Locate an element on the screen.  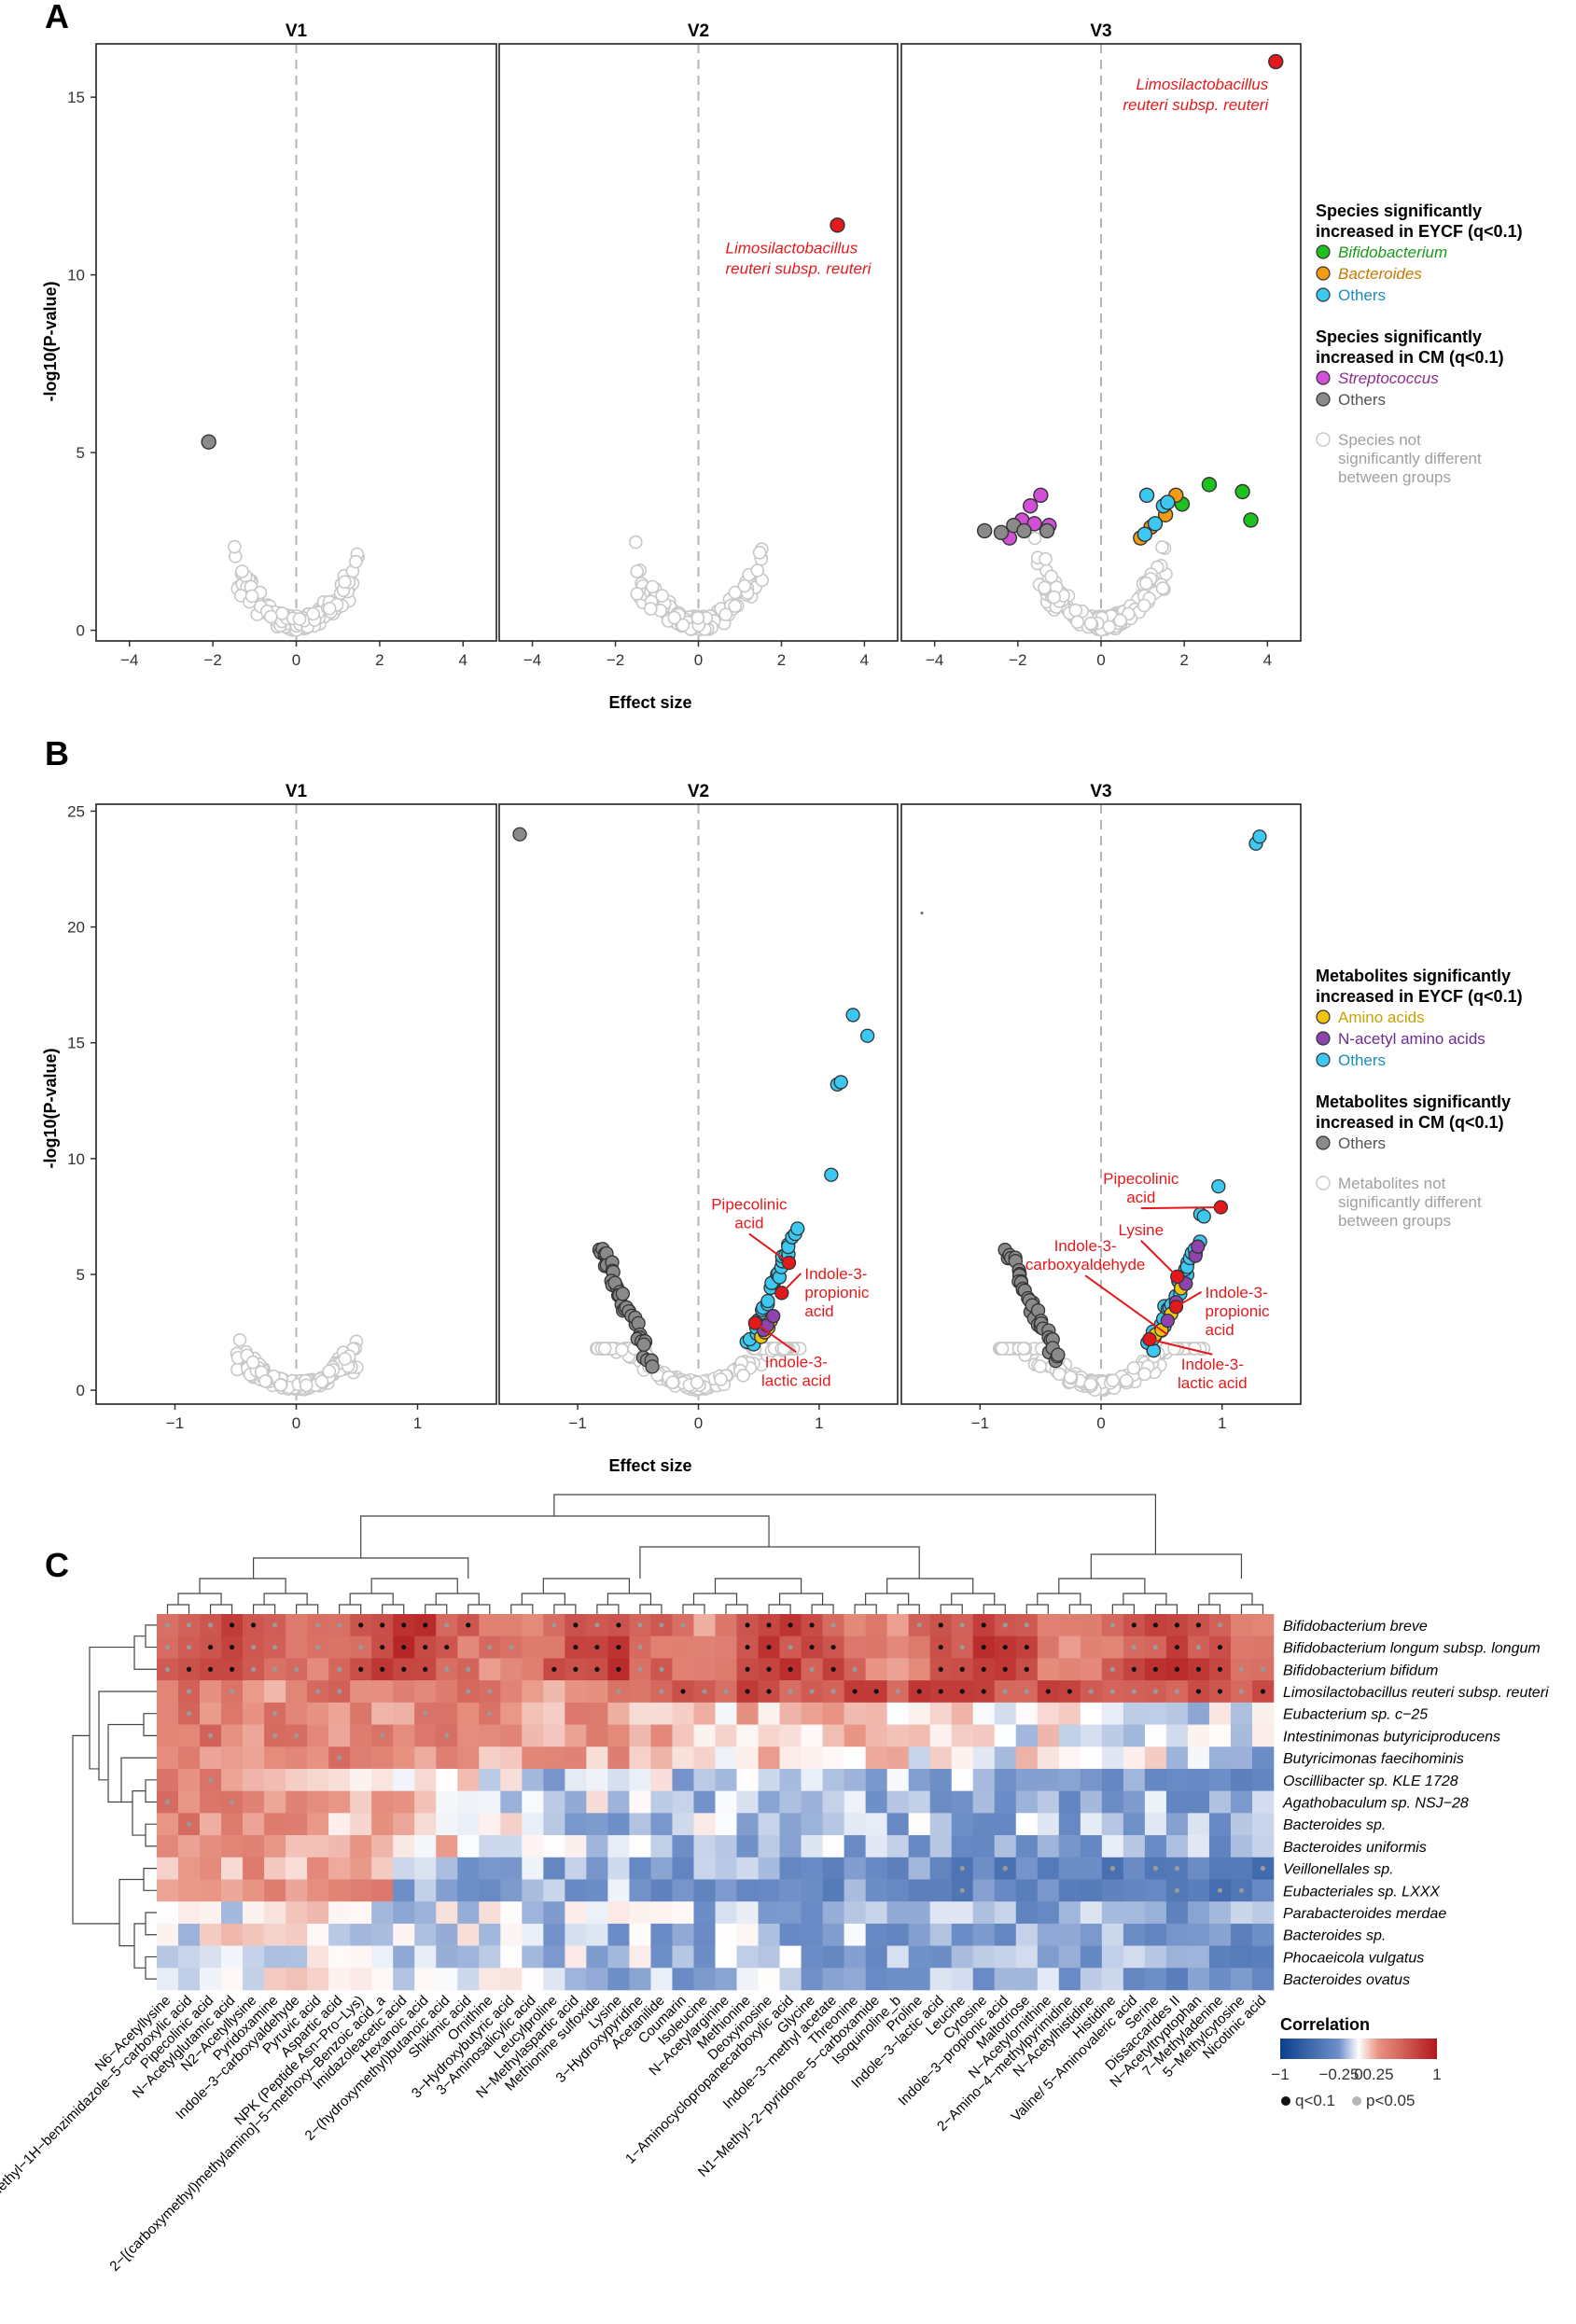
annotation-text: lactic acid is located at coordinates (1213, 1383).